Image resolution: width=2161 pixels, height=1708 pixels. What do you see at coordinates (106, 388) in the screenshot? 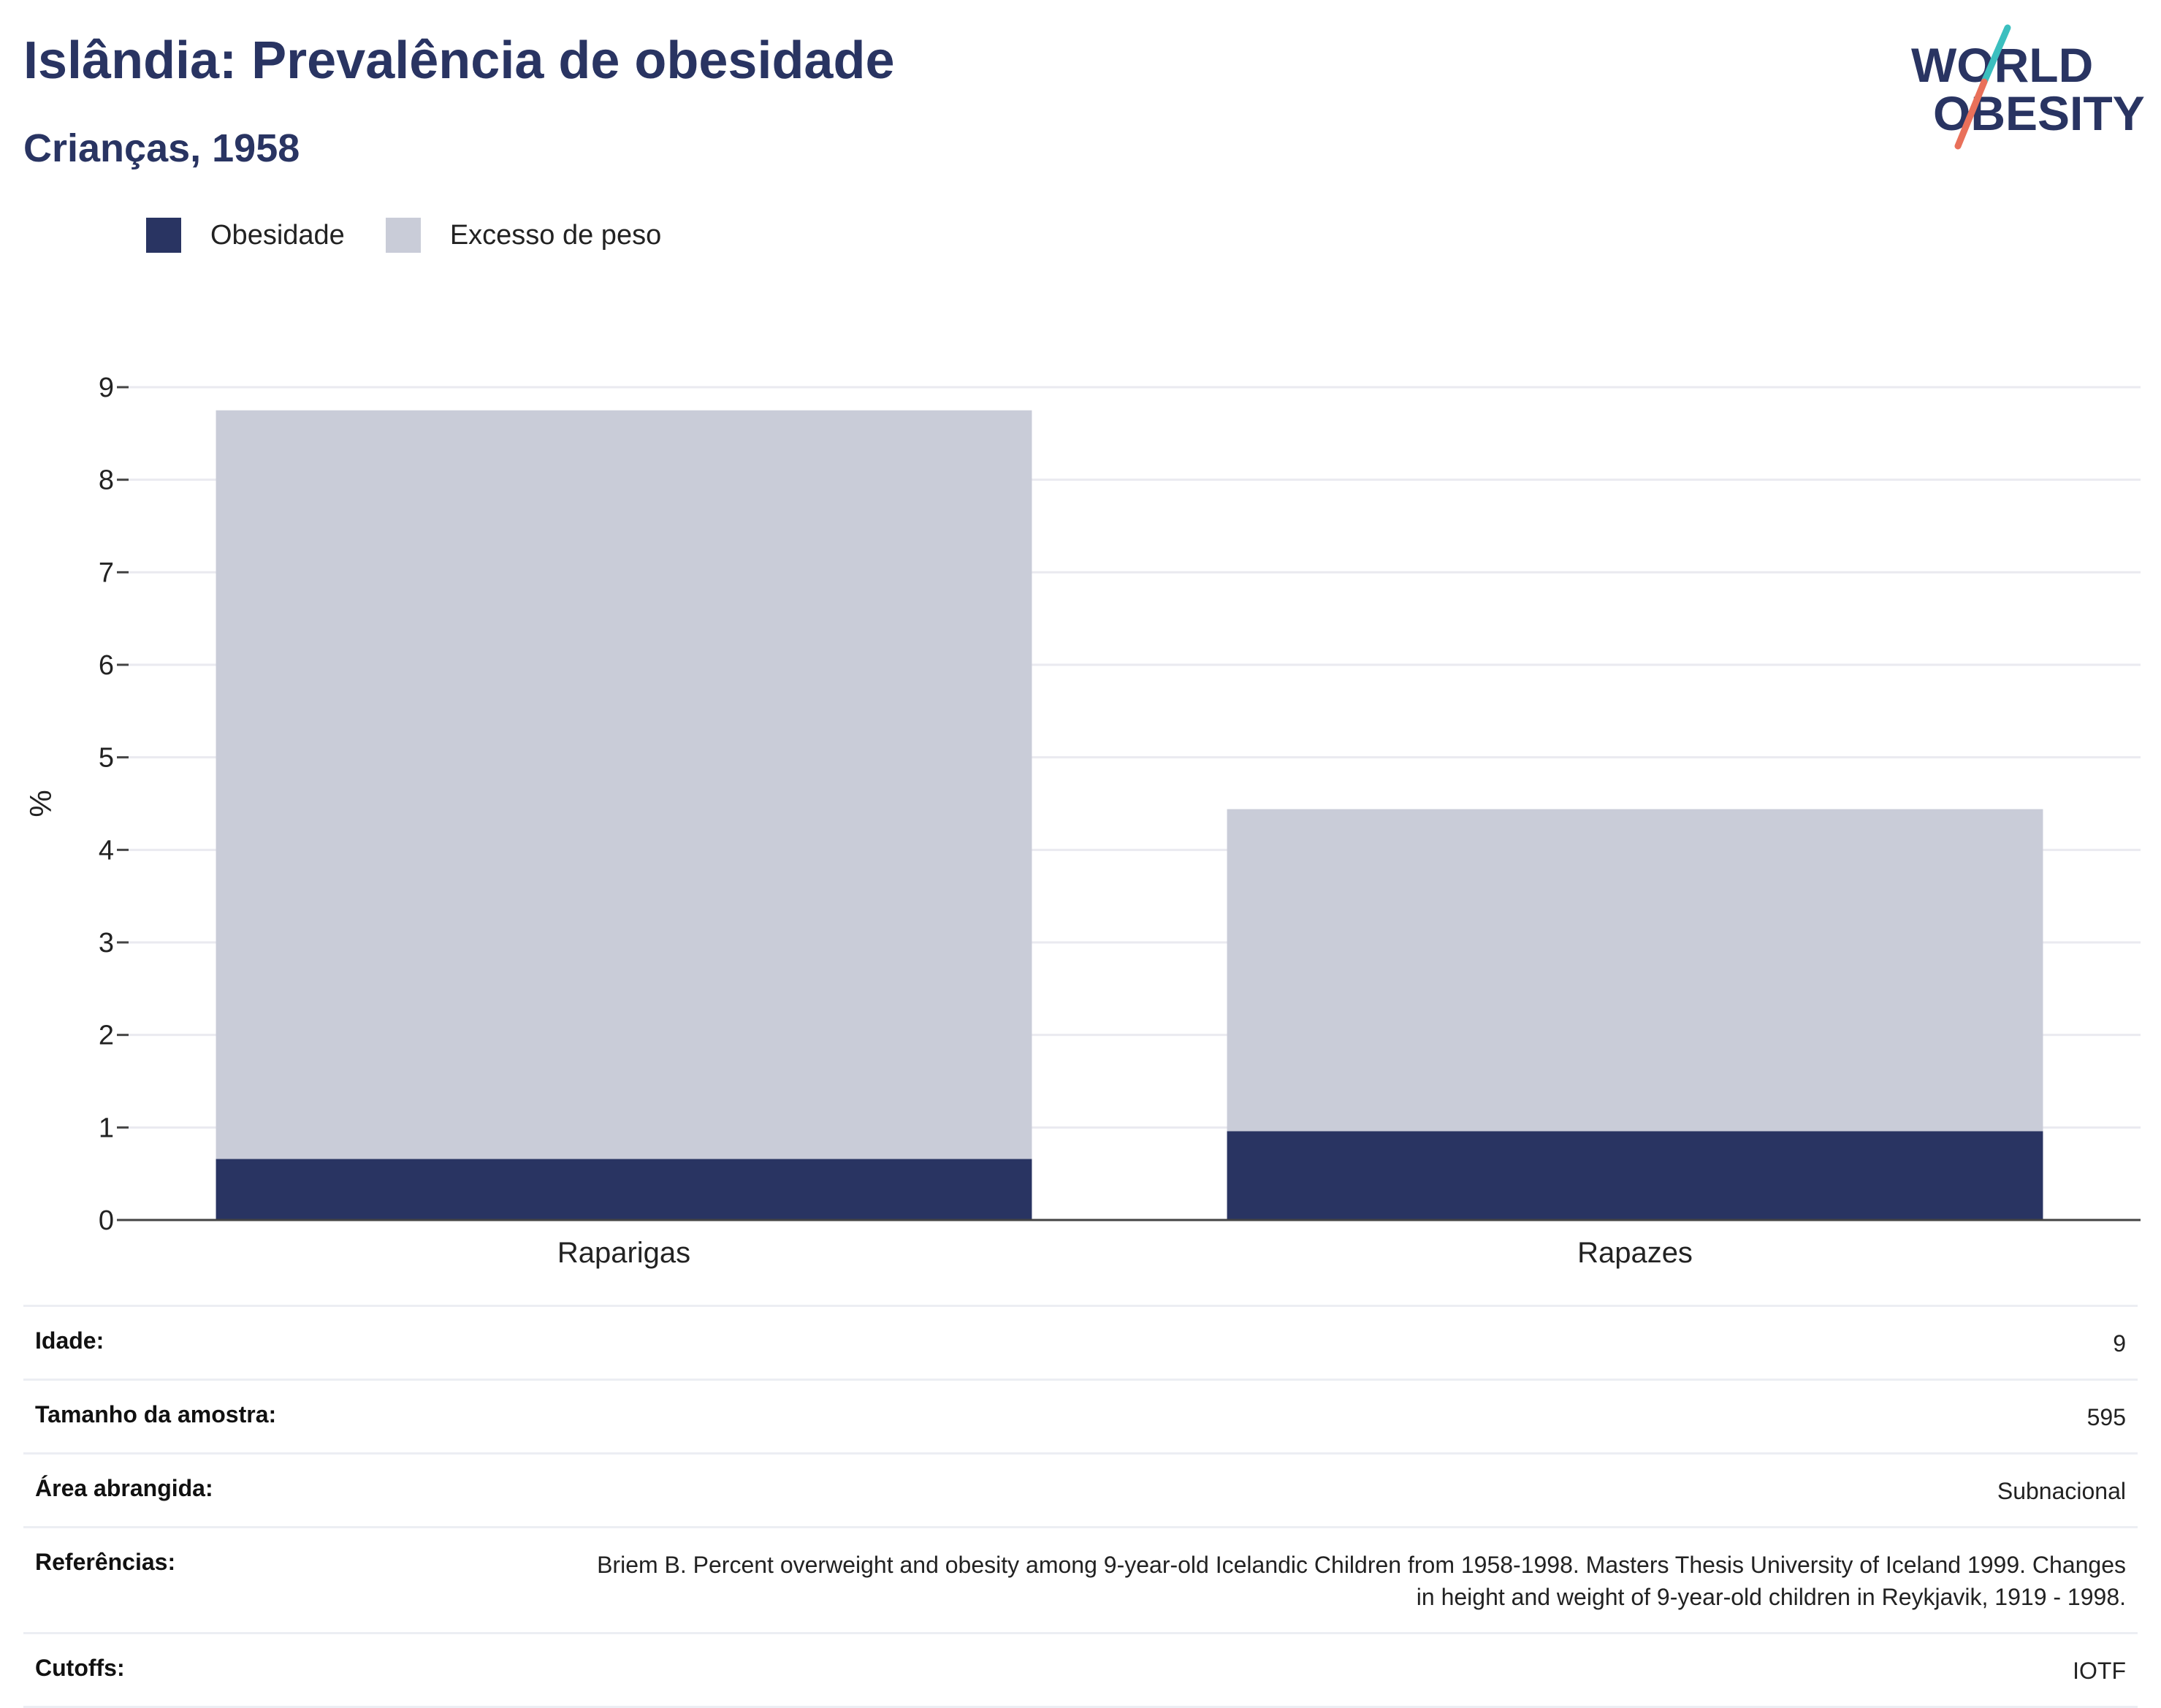
I see `y-tick-label: 9` at bounding box center [106, 388].